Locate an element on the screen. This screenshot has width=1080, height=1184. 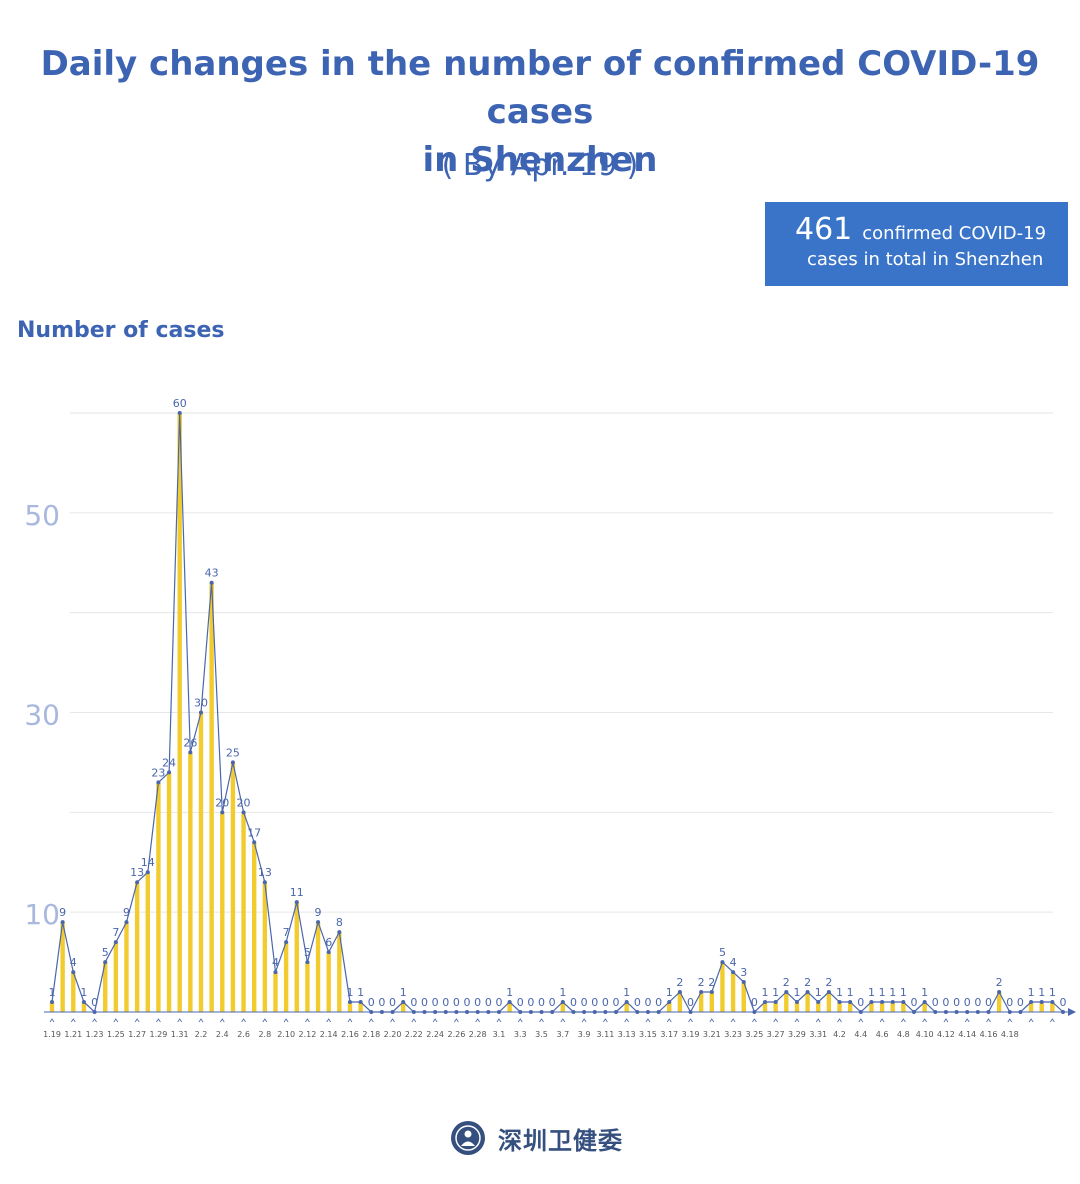
x-tick-label: 2.28 is located at coordinates (478, 1034).